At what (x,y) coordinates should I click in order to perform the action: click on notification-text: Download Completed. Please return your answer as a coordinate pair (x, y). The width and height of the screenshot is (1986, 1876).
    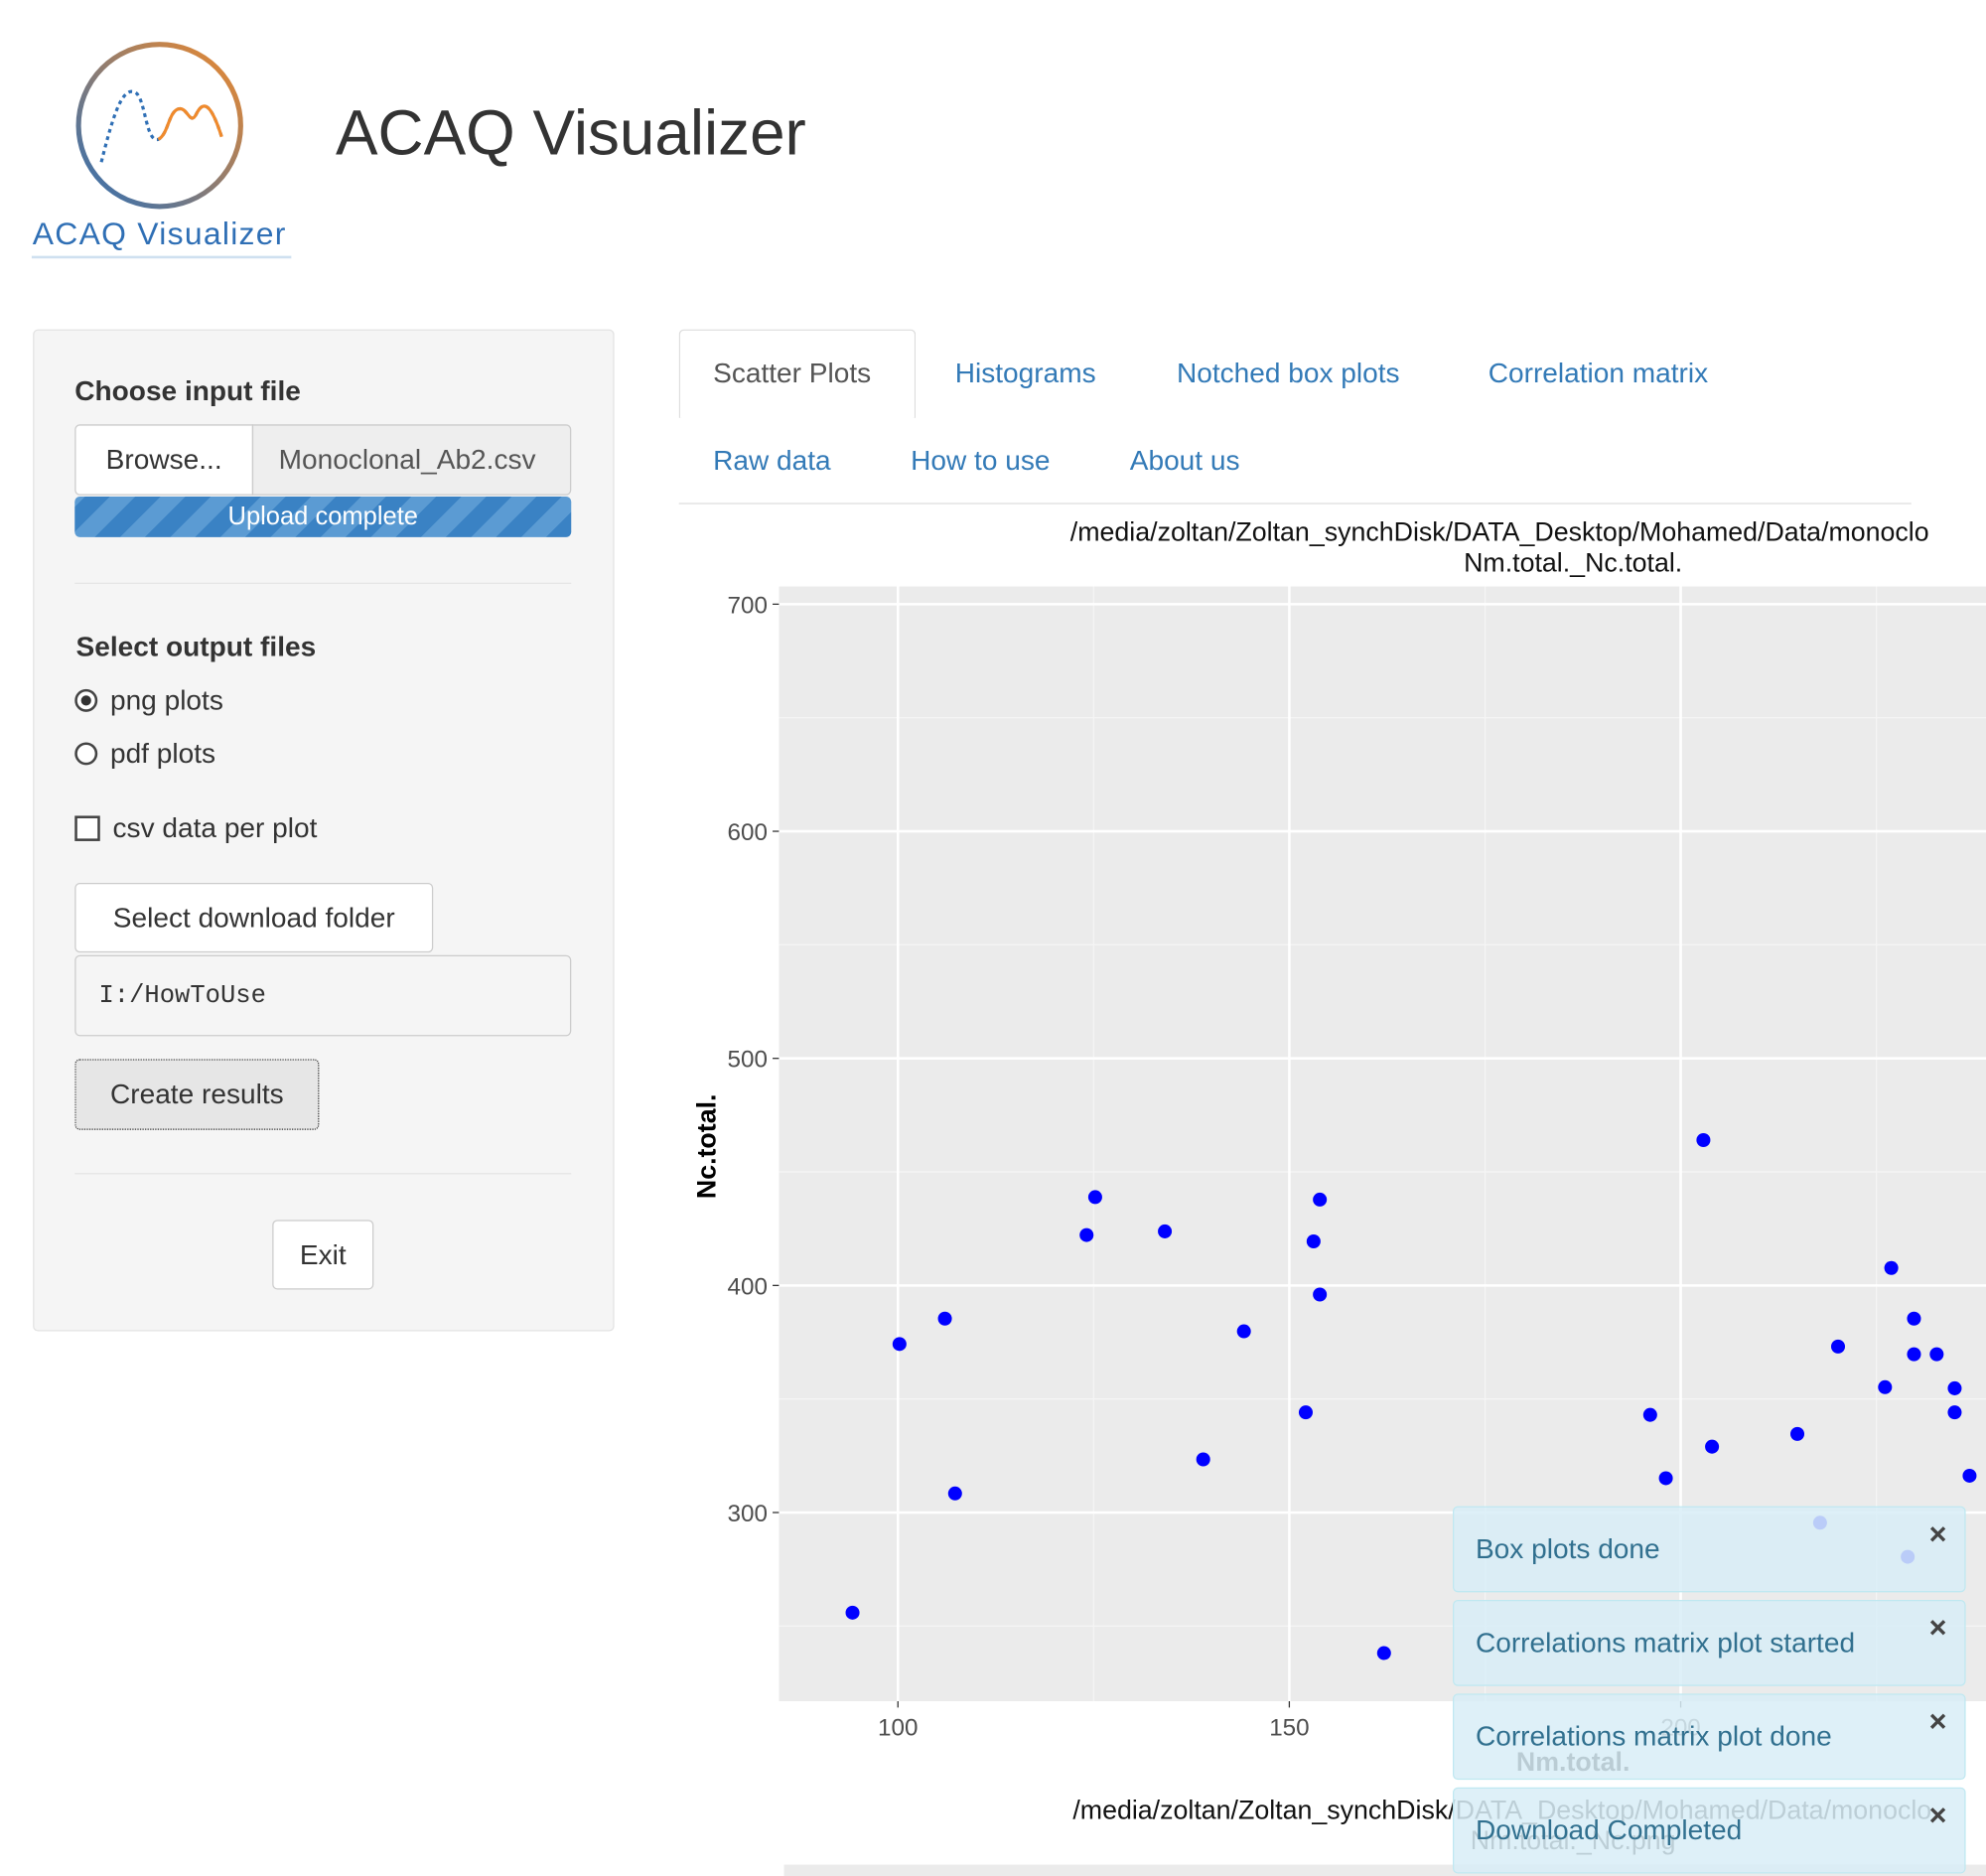
    Looking at the image, I should click on (1609, 1830).